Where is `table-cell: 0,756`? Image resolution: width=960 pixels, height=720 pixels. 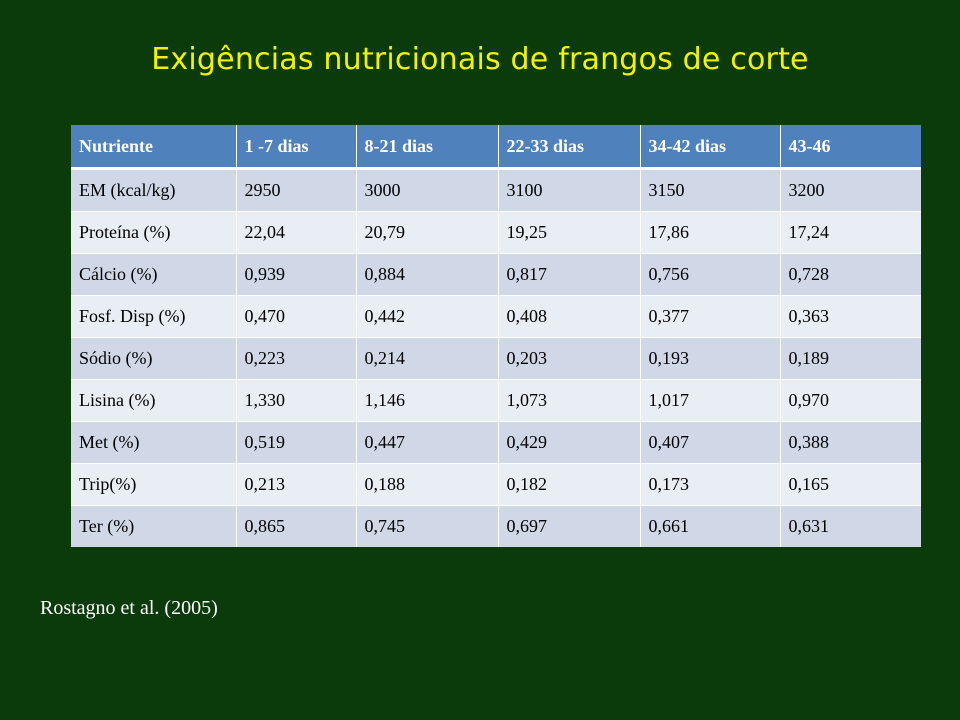
table-cell: 0,756 is located at coordinates (710, 274).